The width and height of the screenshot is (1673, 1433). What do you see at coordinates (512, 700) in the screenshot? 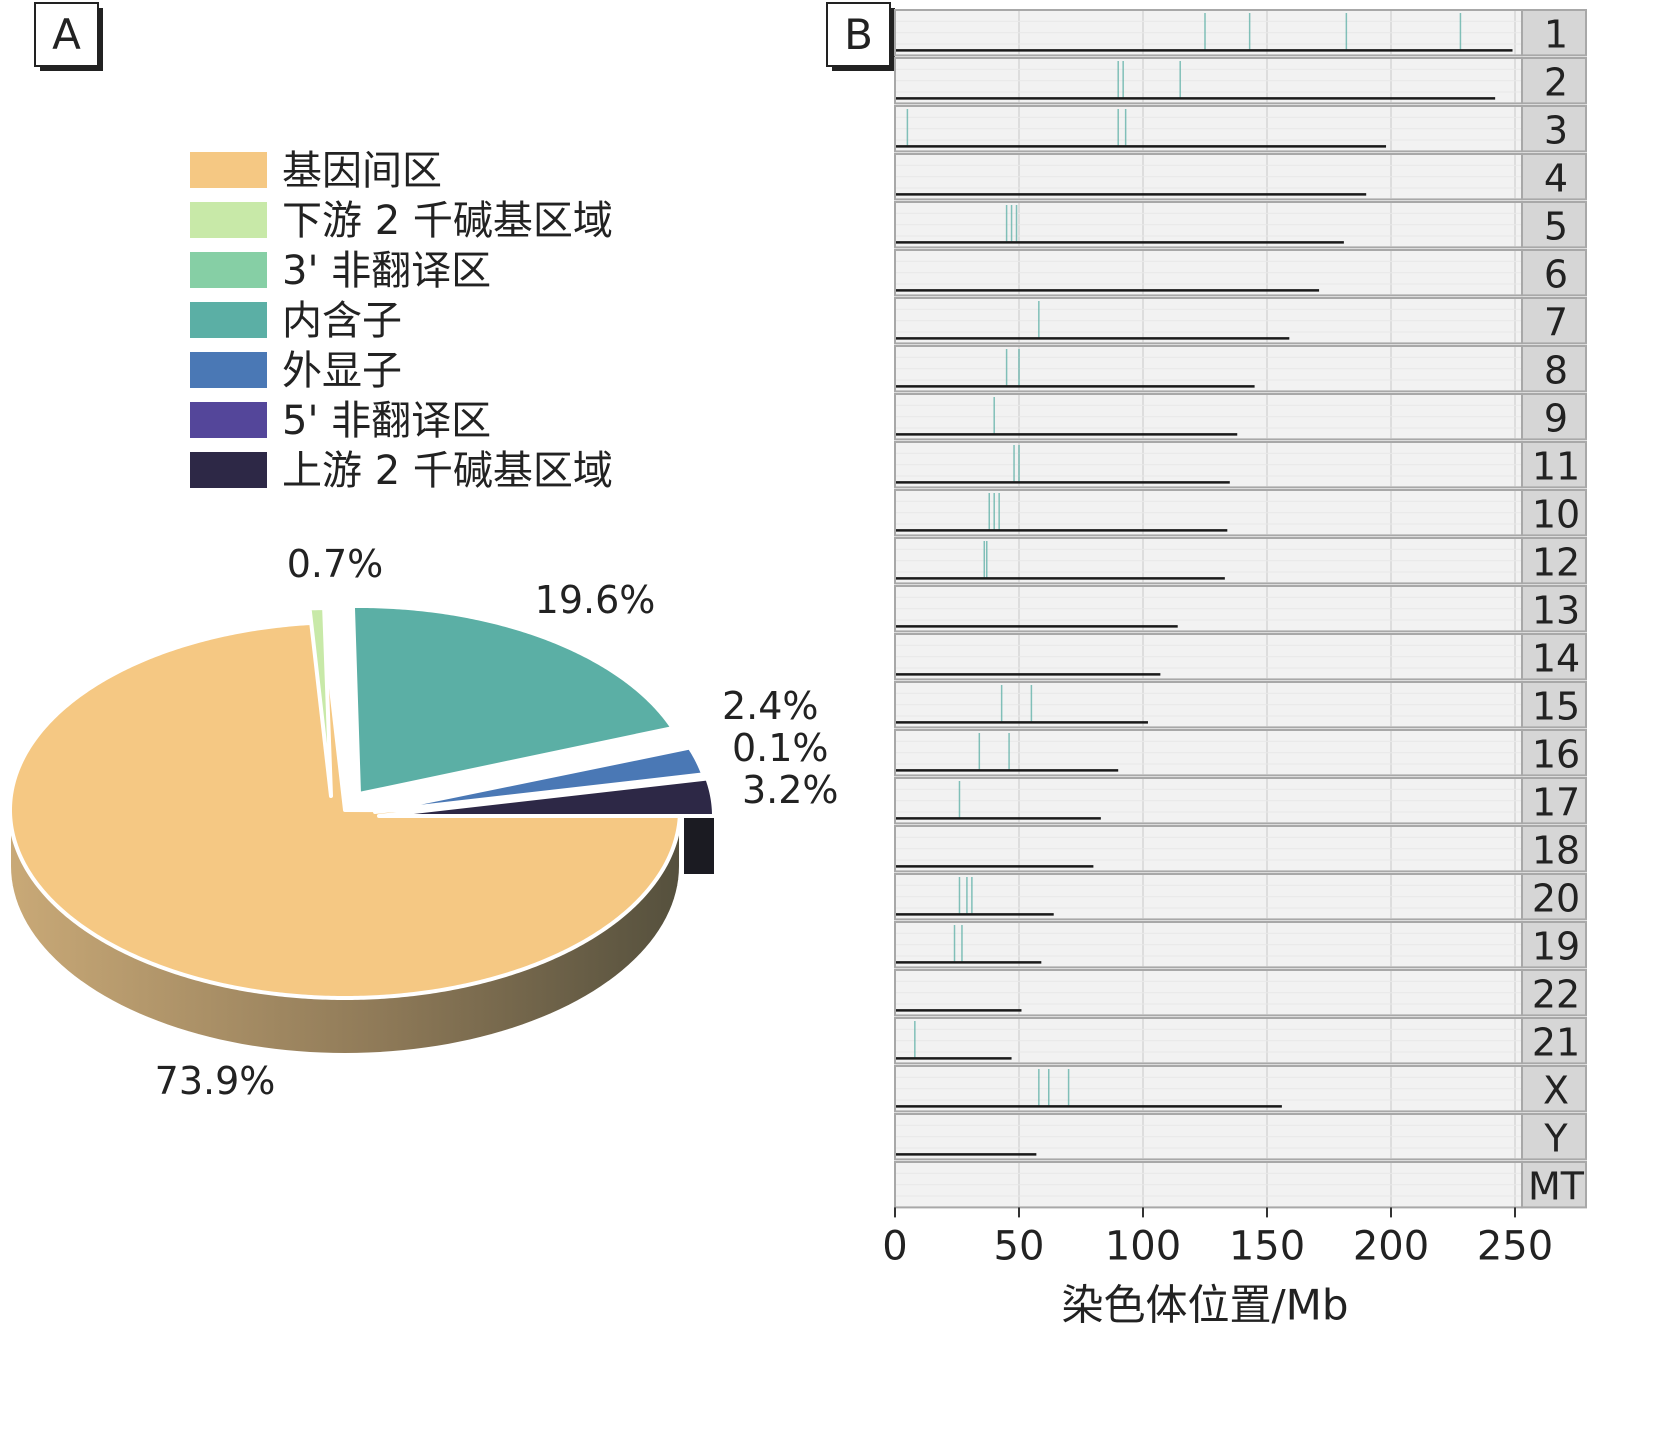
I see `pie-slice-intron` at bounding box center [512, 700].